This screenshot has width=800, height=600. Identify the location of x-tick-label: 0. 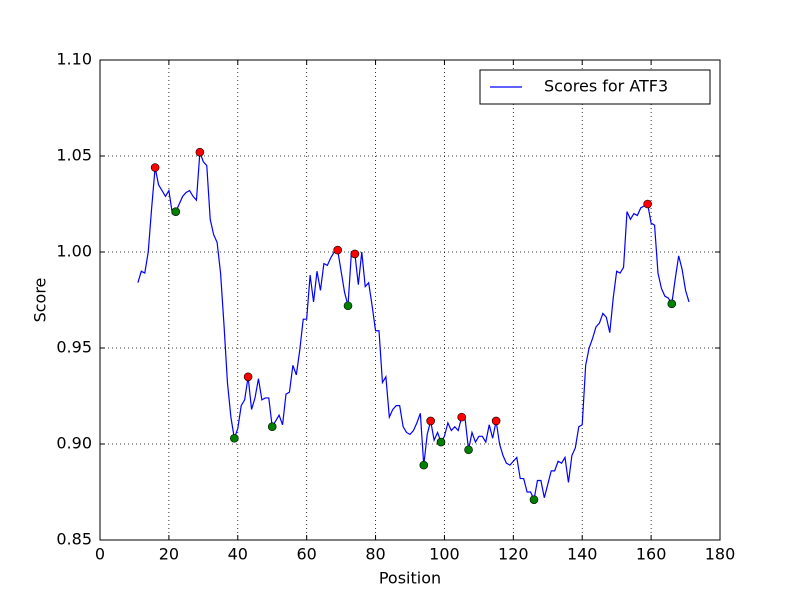
(100, 554).